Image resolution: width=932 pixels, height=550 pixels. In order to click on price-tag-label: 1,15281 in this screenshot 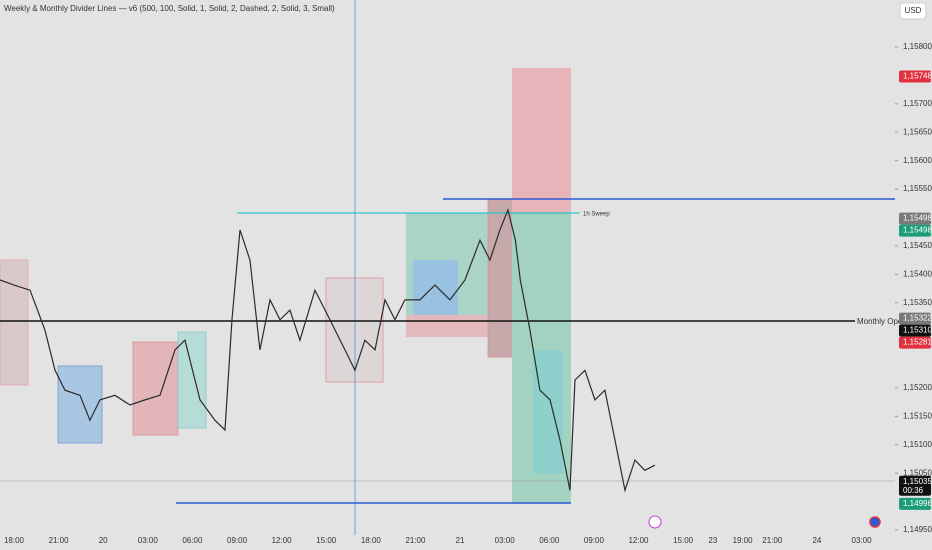, I will do `click(917, 342)`.